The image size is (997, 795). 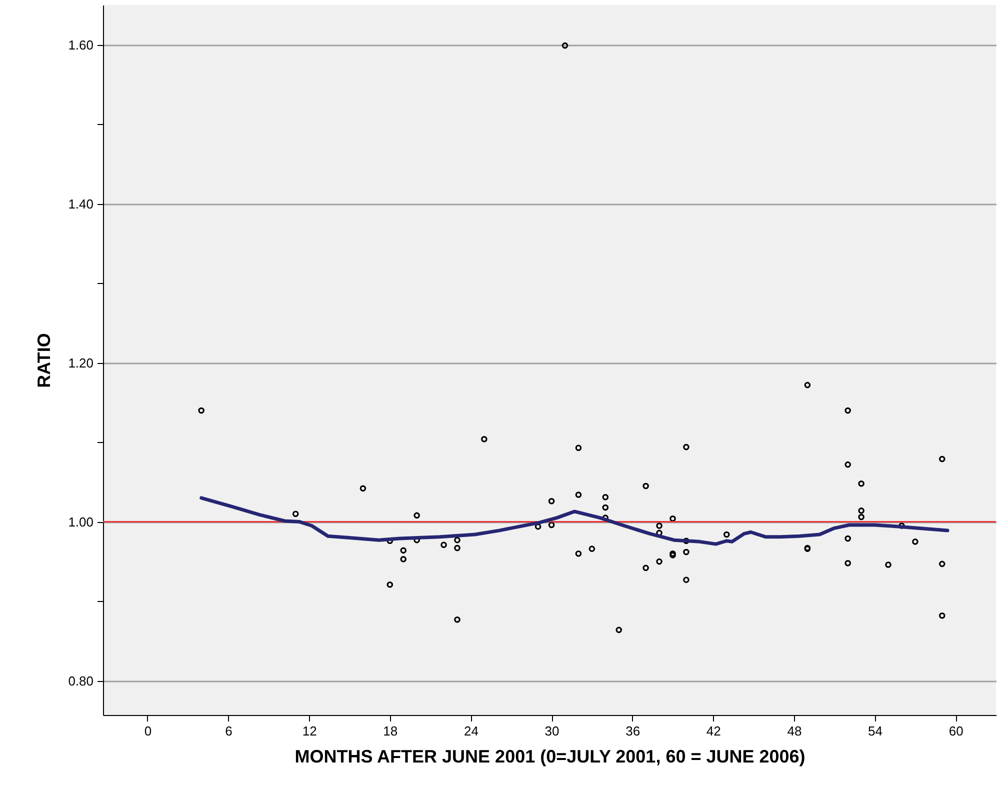 What do you see at coordinates (81, 44) in the screenshot?
I see `y-tick-label: 1.60` at bounding box center [81, 44].